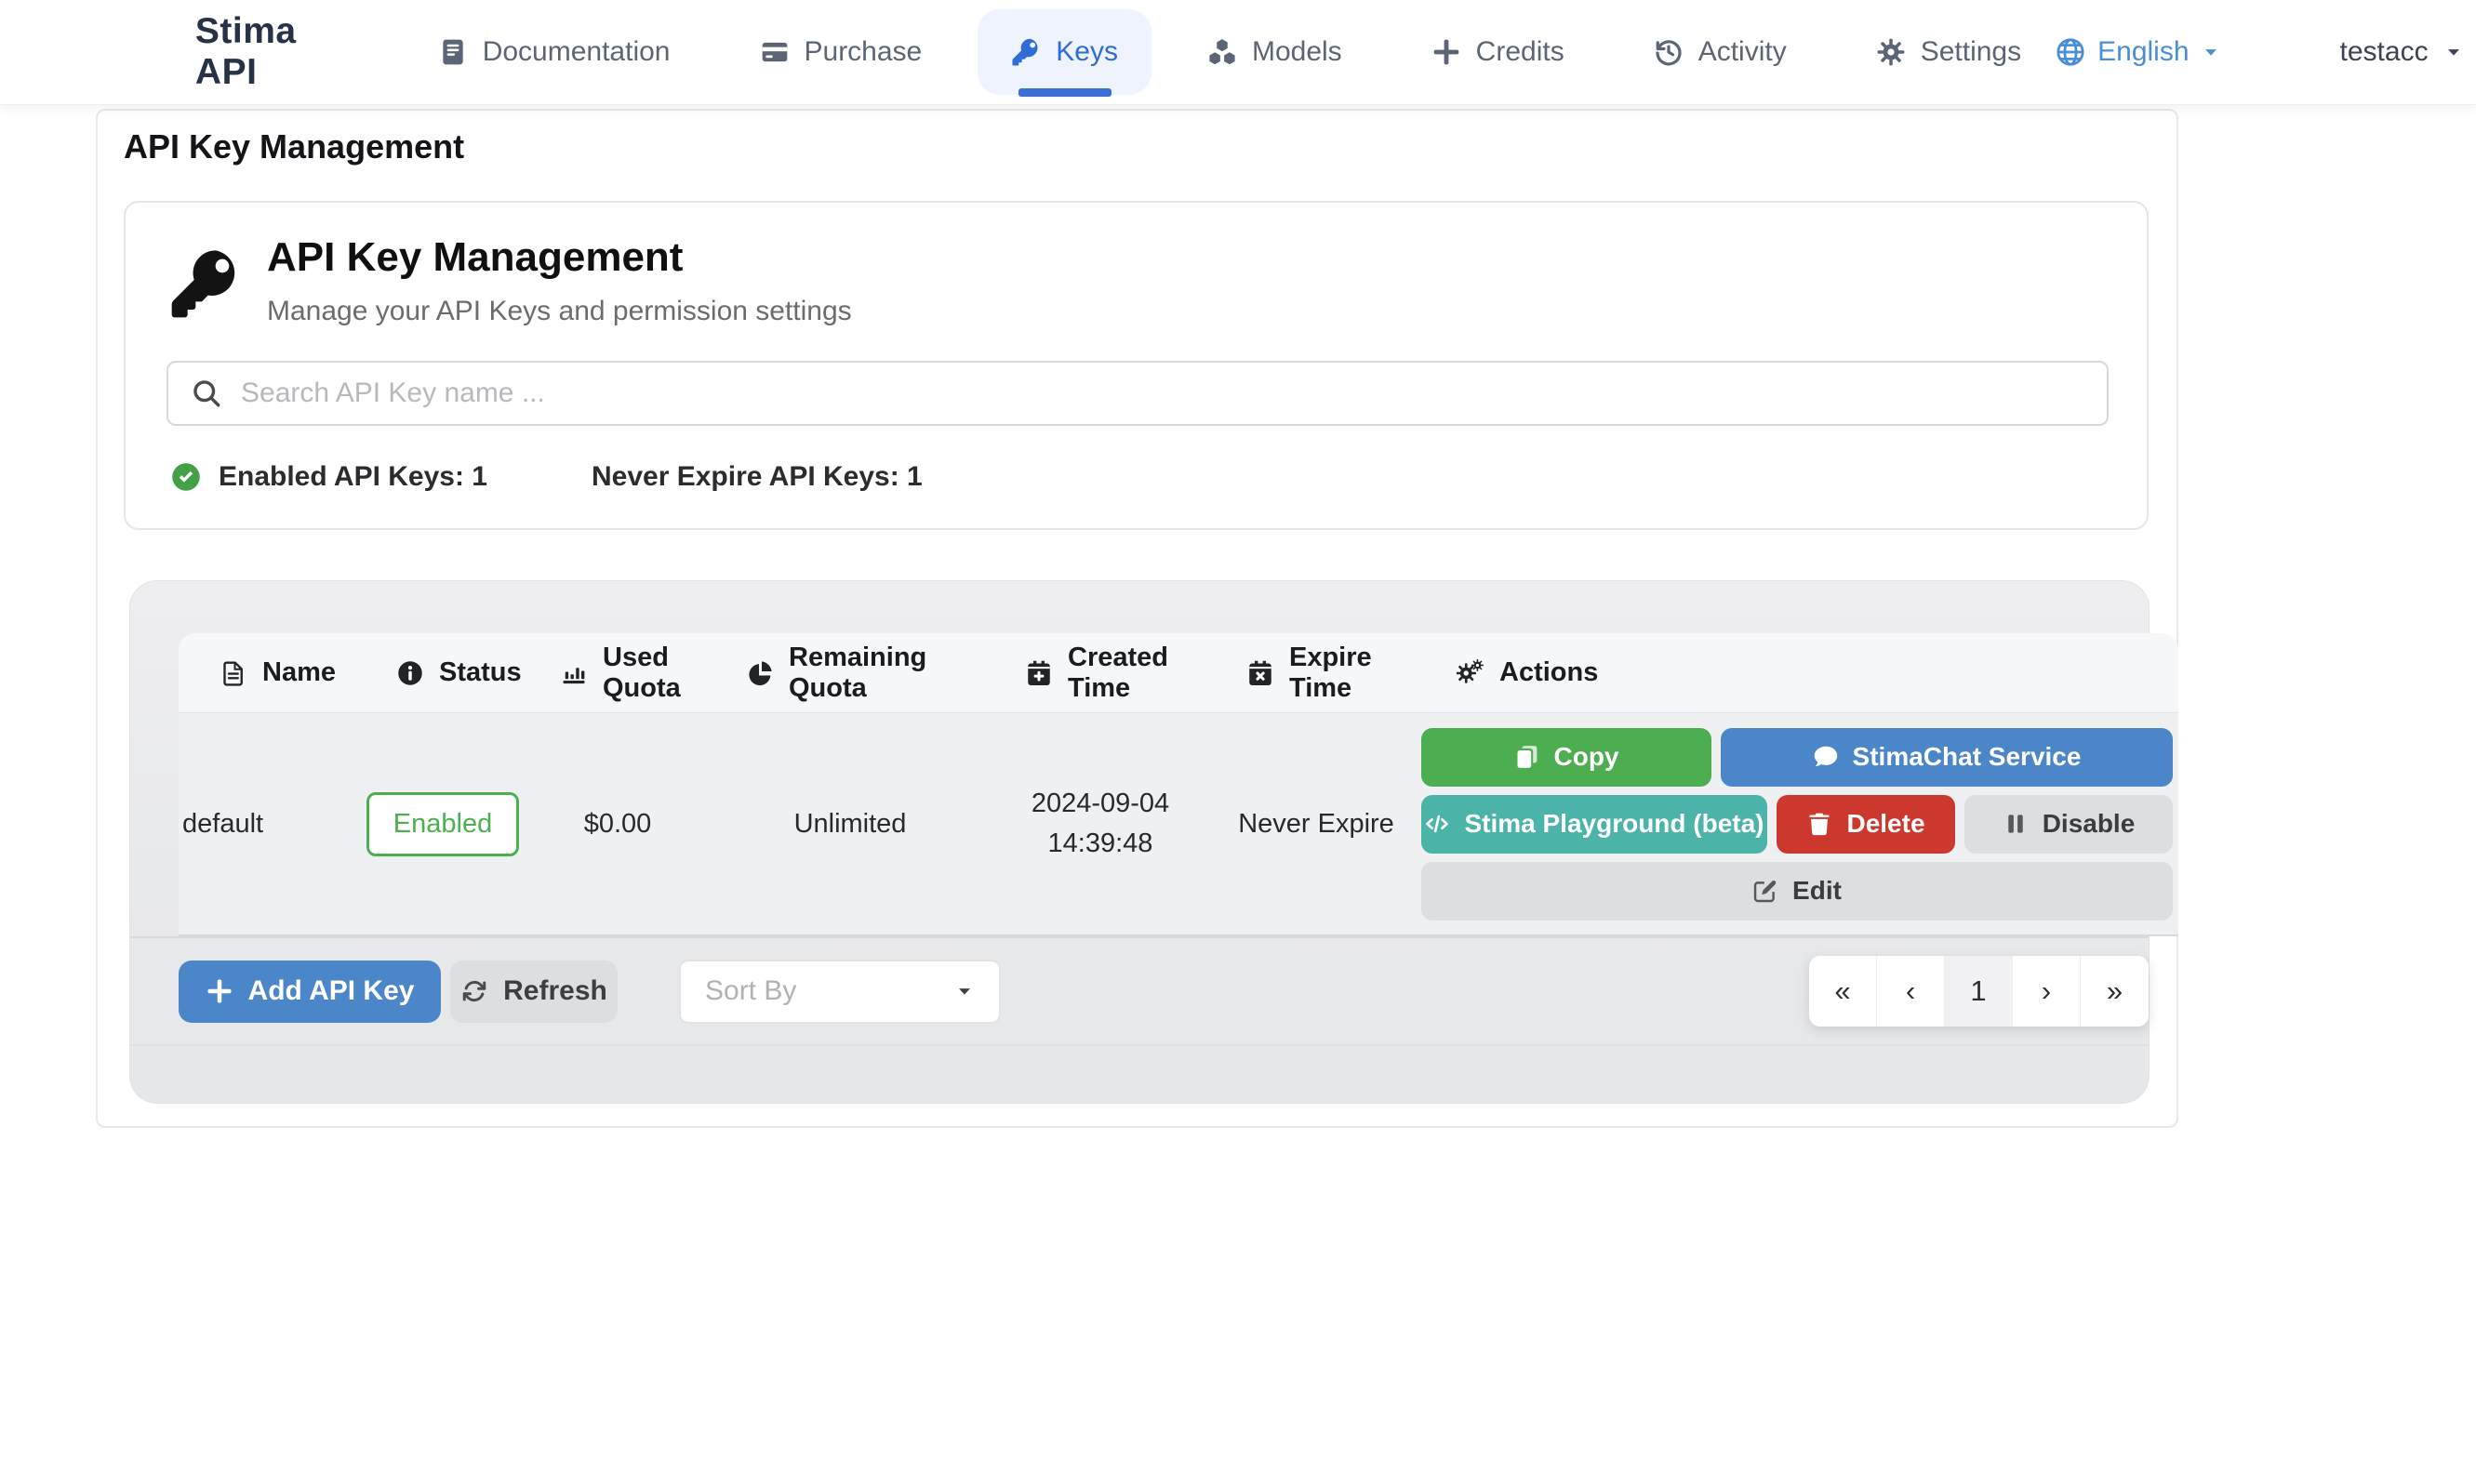  What do you see at coordinates (1891, 52) in the screenshot?
I see `gear-icon` at bounding box center [1891, 52].